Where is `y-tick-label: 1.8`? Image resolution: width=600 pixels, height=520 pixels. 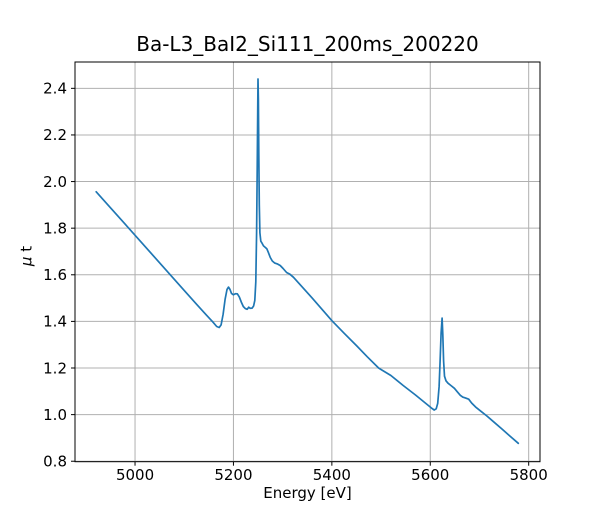
y-tick-label: 1.8 is located at coordinates (55, 228).